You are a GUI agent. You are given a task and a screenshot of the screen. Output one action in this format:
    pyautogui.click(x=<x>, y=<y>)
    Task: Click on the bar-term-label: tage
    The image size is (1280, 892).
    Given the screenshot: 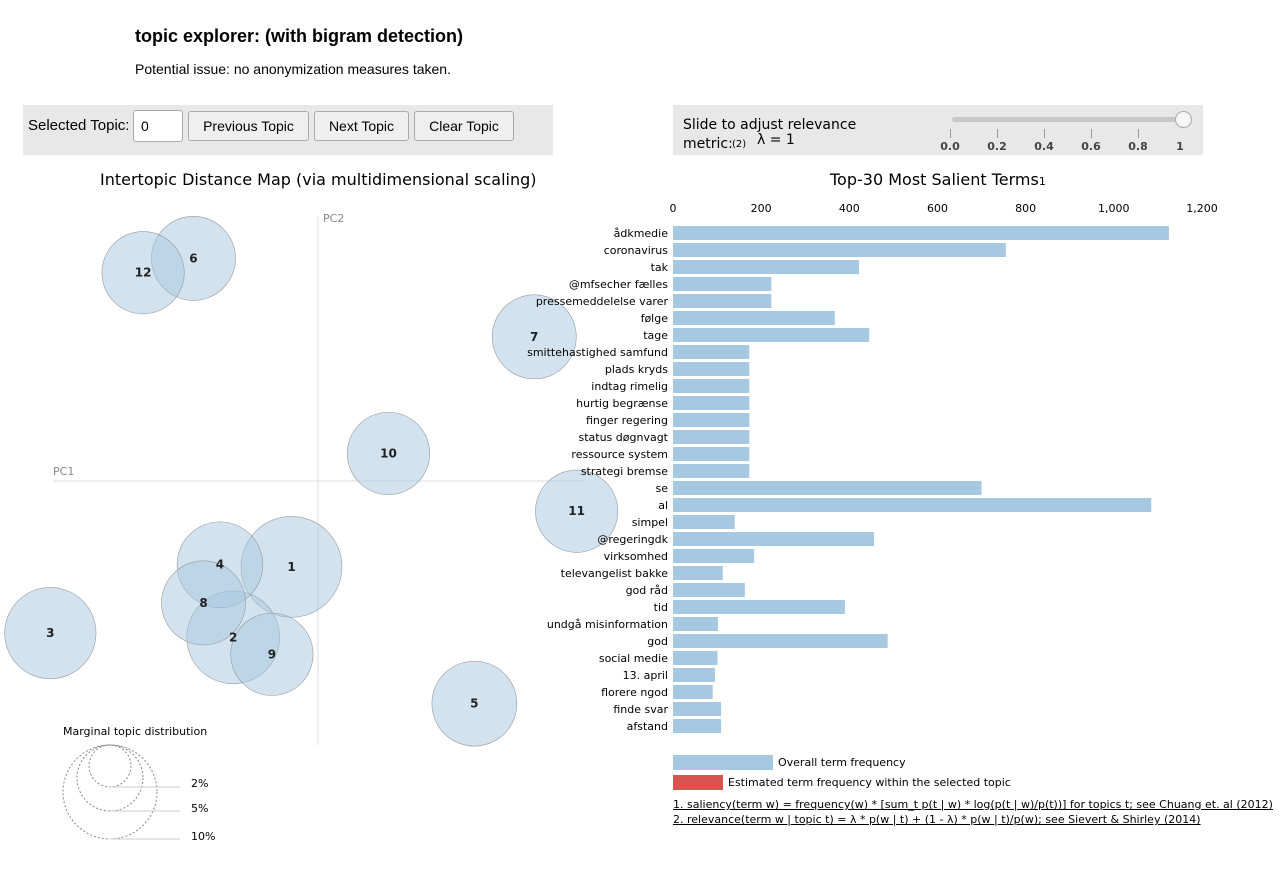 What is the action you would take?
    pyautogui.click(x=655, y=335)
    